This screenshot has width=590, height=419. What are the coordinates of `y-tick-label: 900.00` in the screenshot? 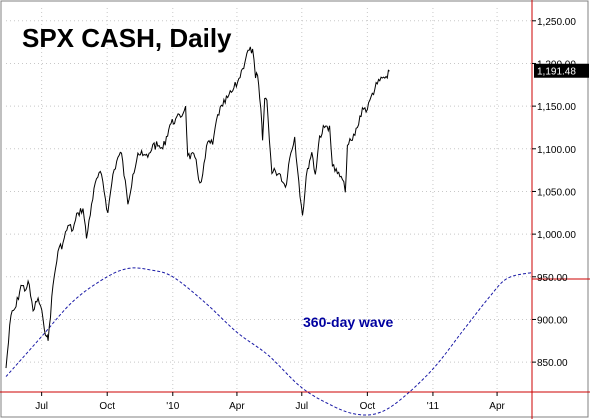 It's located at (552, 320).